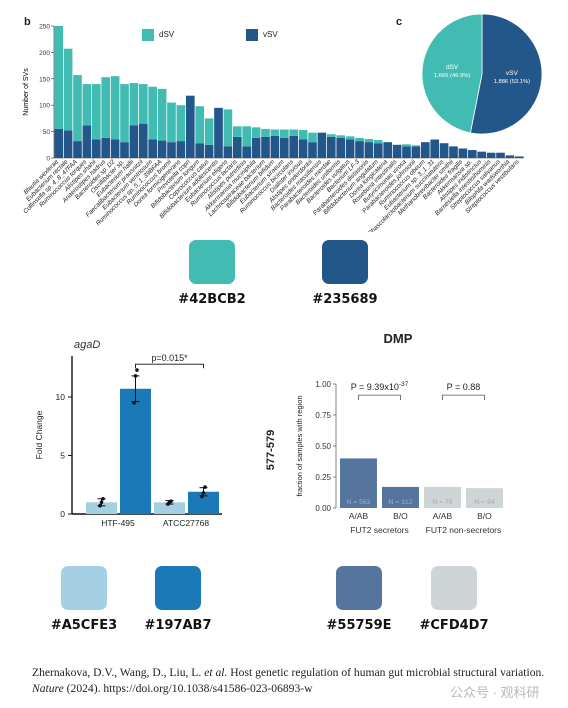  What do you see at coordinates (359, 516) in the screenshot?
I see `dmp-x-tick-label: A/AB` at bounding box center [359, 516].